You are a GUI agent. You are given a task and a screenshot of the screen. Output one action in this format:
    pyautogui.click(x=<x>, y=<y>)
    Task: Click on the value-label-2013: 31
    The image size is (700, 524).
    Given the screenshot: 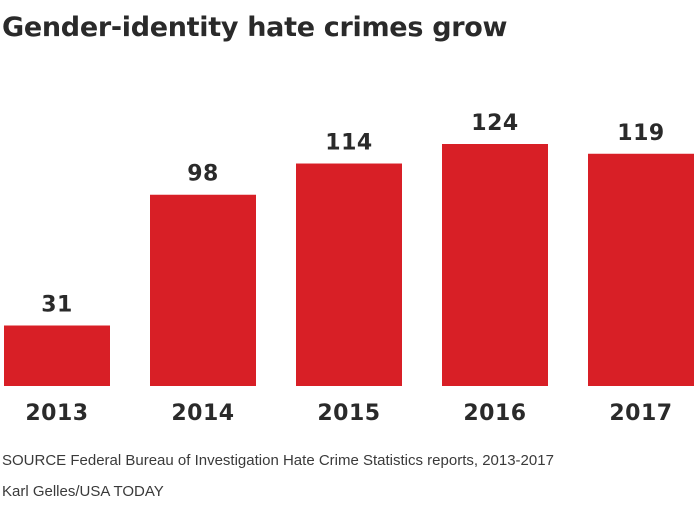 What is the action you would take?
    pyautogui.click(x=57, y=305)
    